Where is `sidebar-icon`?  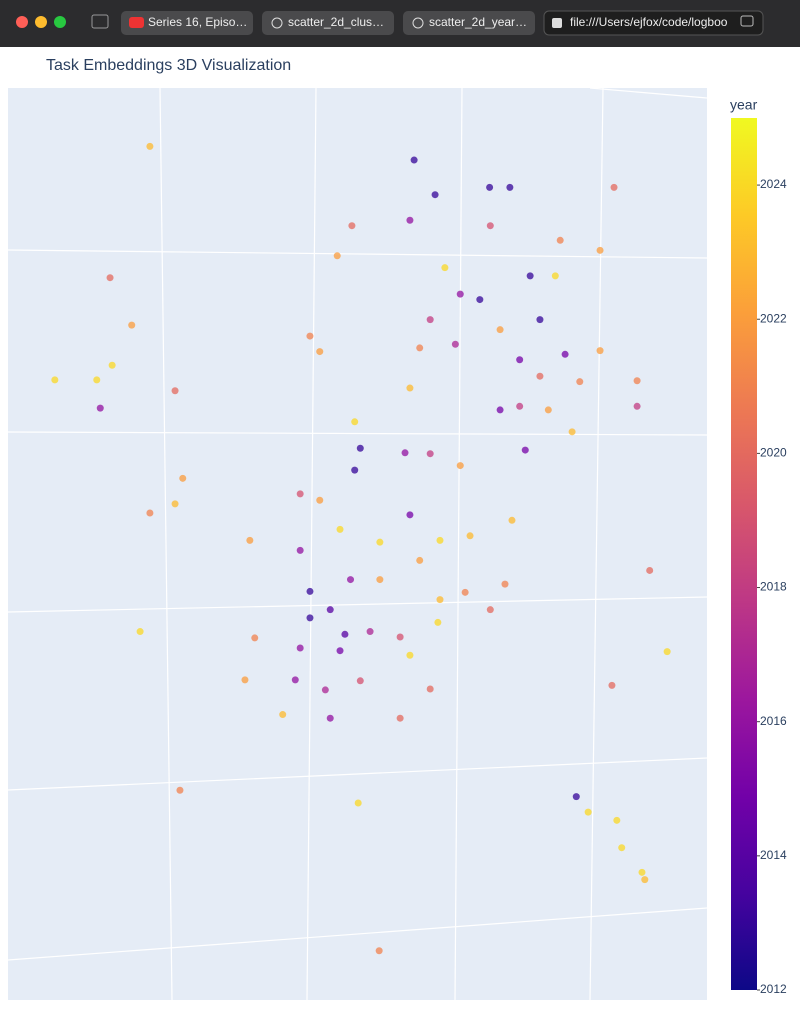
sidebar-icon is located at coordinates (100, 21).